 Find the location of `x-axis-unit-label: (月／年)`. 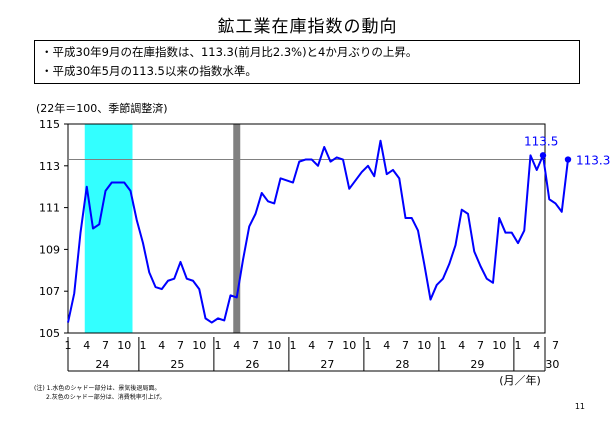

x-axis-unit-label: (月／年) is located at coordinates (520, 380).